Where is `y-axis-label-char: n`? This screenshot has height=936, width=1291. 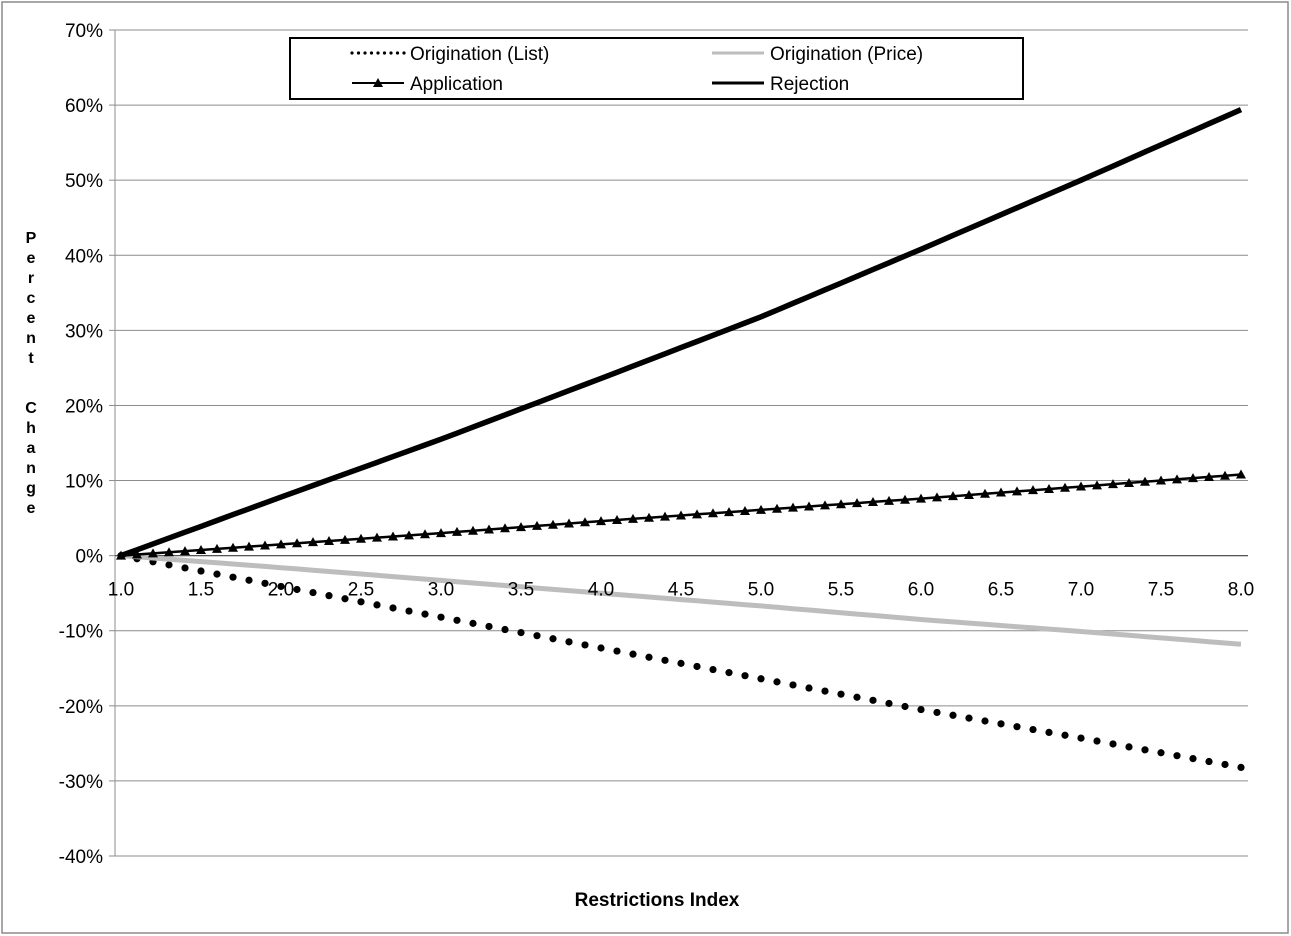
y-axis-label-char: n is located at coordinates (31, 338).